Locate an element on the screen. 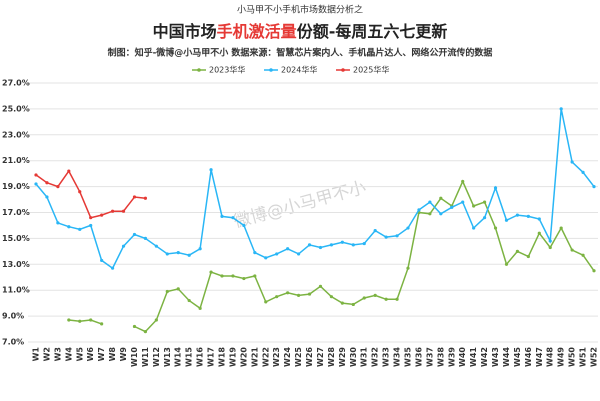  x-tick-label: W40 is located at coordinates (462, 357).